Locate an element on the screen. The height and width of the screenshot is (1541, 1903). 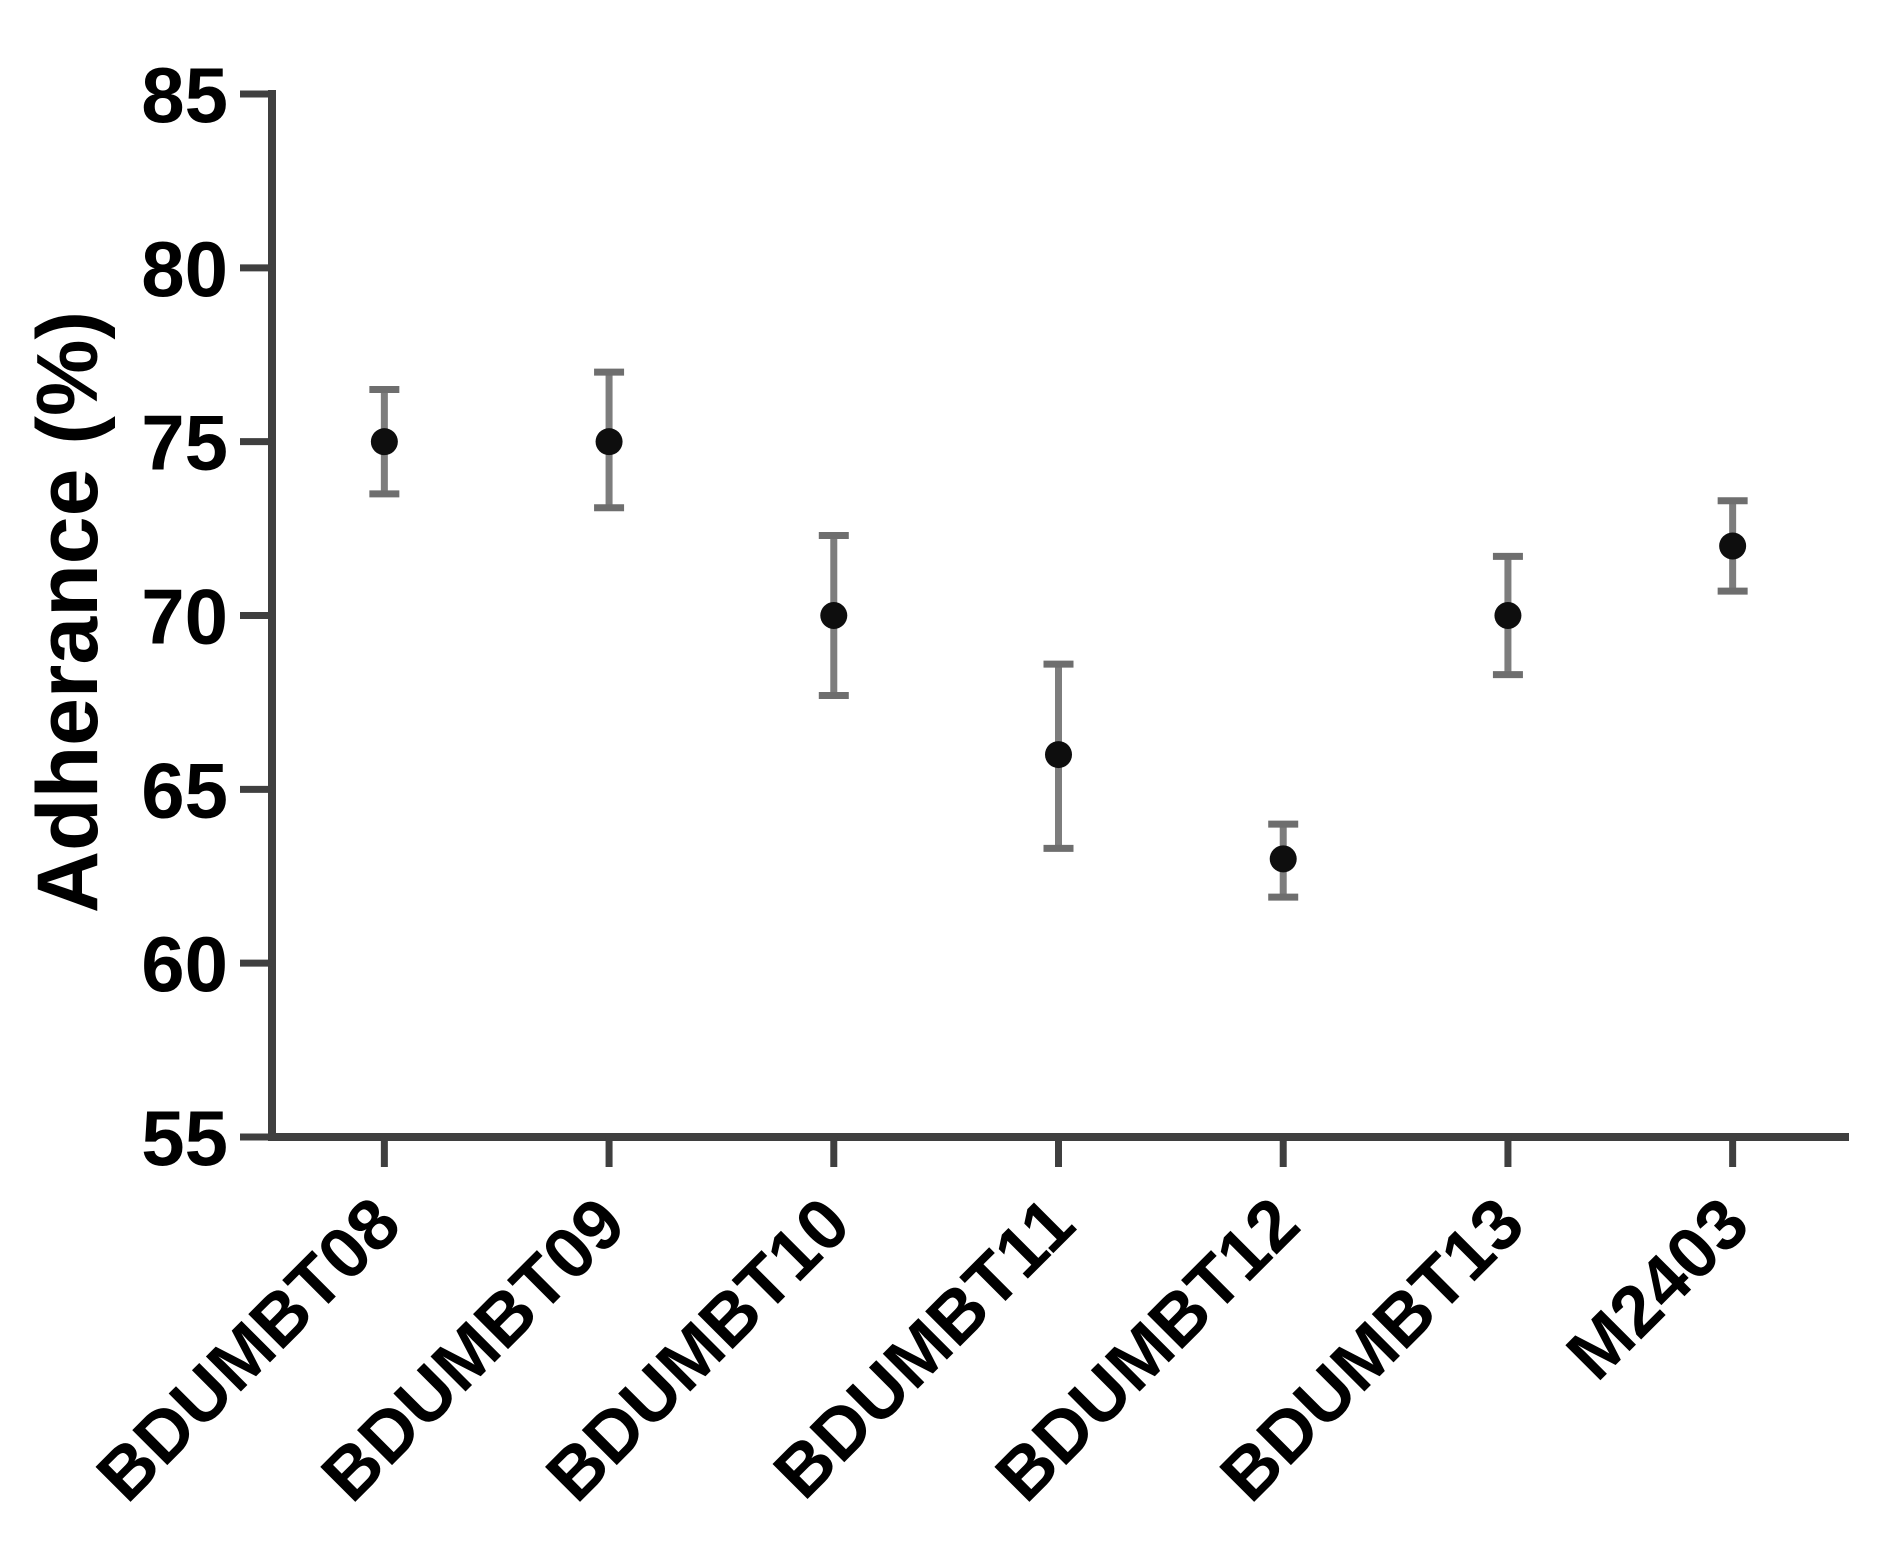
y-tick-label: 60 is located at coordinates (184, 964).